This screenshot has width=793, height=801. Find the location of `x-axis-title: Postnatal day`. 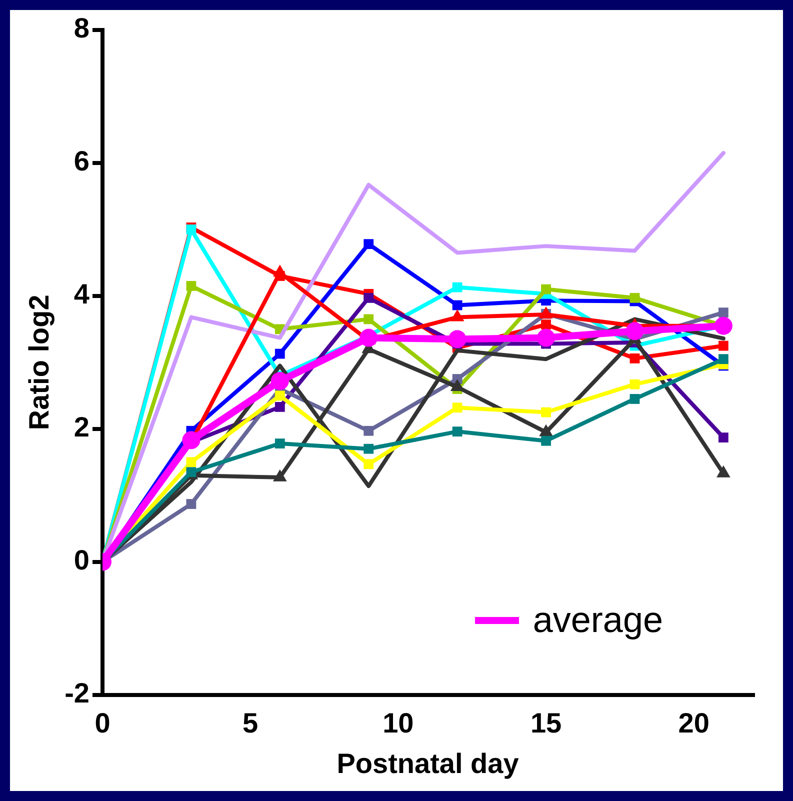

x-axis-title: Postnatal day is located at coordinates (428, 763).